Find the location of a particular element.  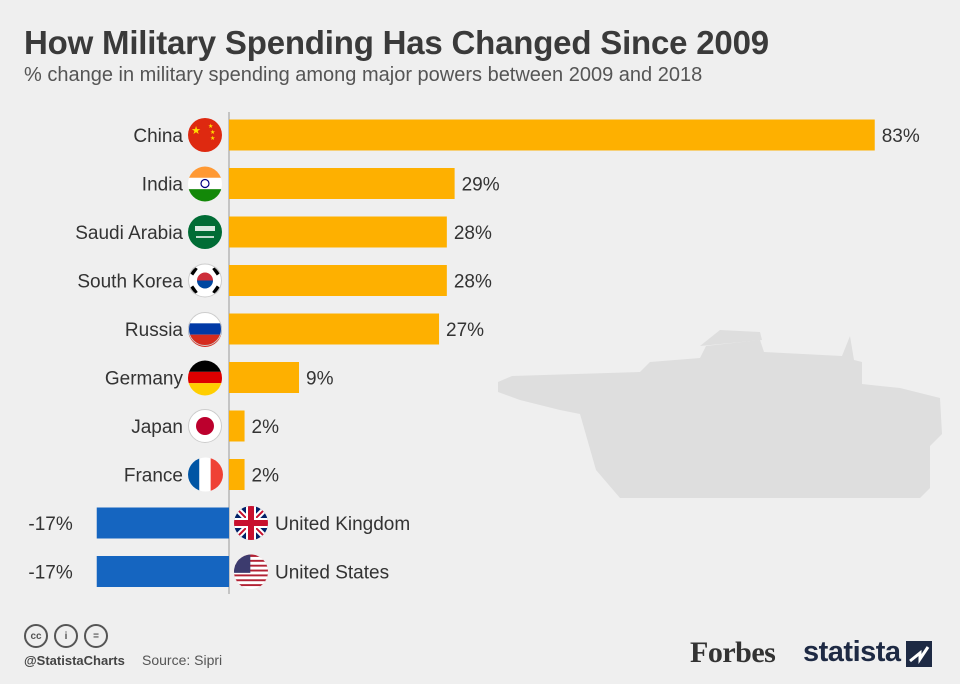

data-label-china: 83% is located at coordinates (901, 136).